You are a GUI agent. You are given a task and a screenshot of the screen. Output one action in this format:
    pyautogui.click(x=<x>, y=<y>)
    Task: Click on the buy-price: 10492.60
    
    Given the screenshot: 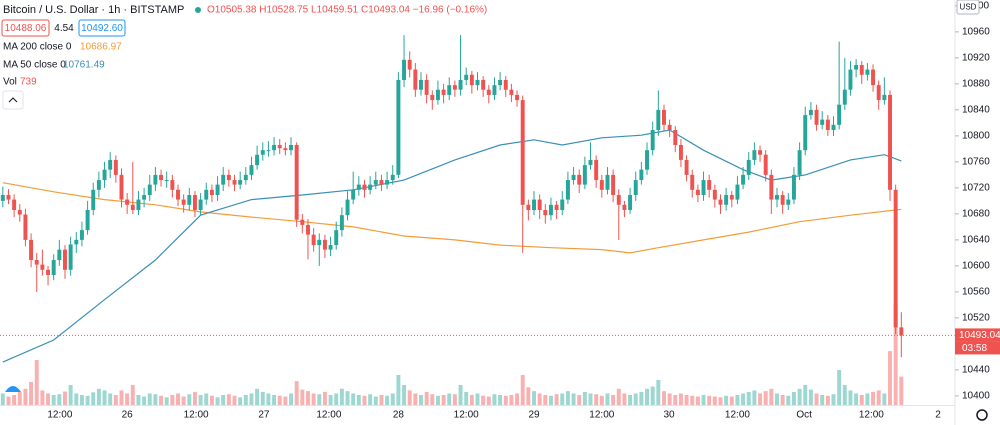 What is the action you would take?
    pyautogui.click(x=102, y=28)
    